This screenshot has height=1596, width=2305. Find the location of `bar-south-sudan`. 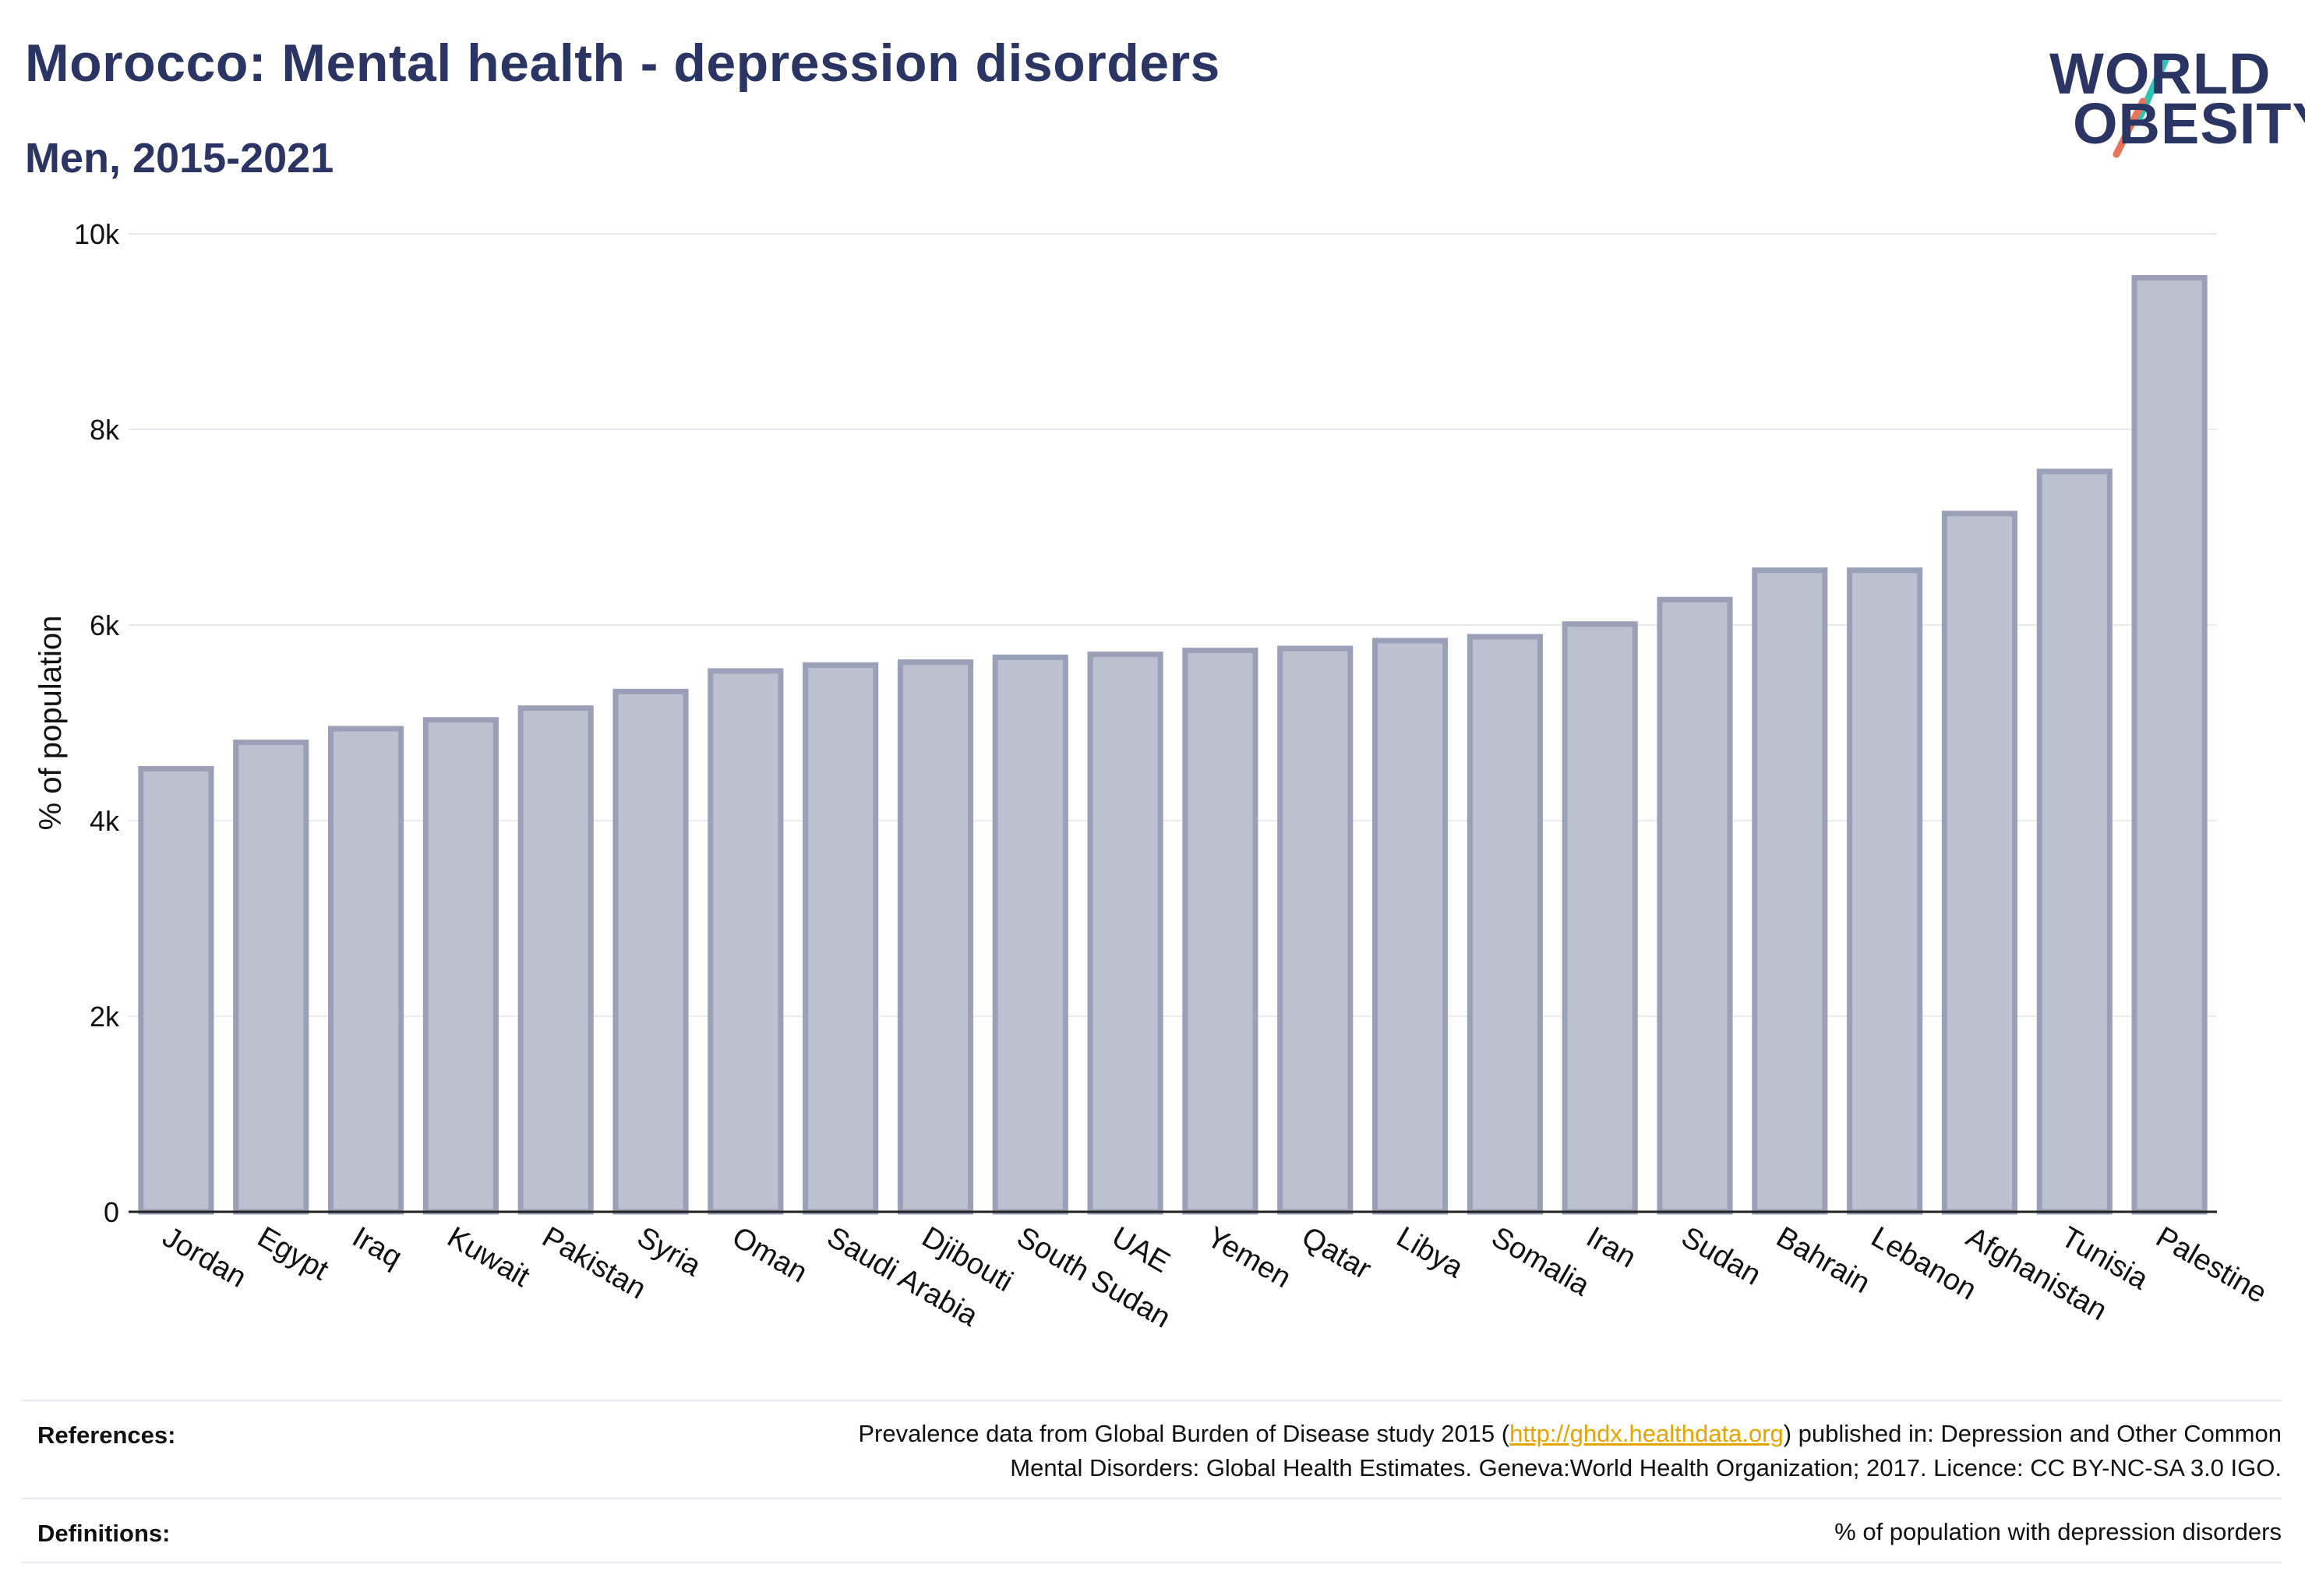

bar-south-sudan is located at coordinates (1030, 934).